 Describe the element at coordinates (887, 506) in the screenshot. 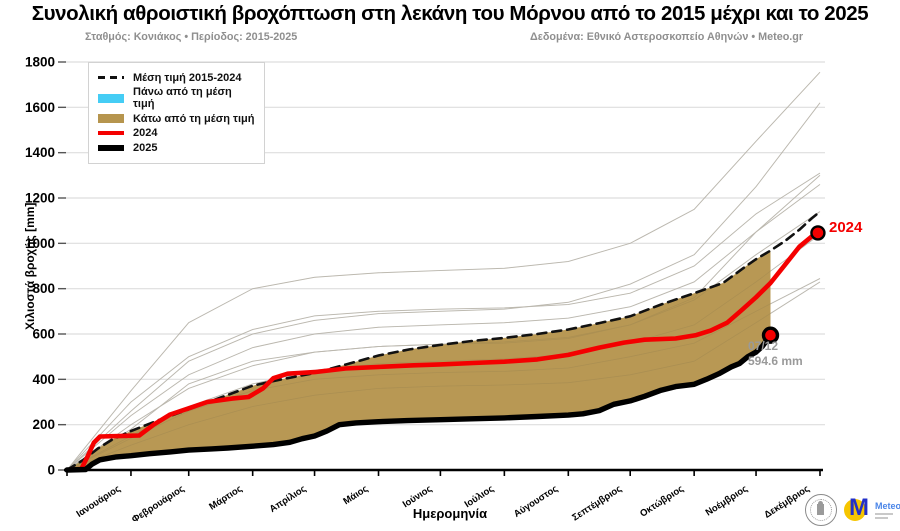

I see `meteo-logo-text: Meteo` at that location.